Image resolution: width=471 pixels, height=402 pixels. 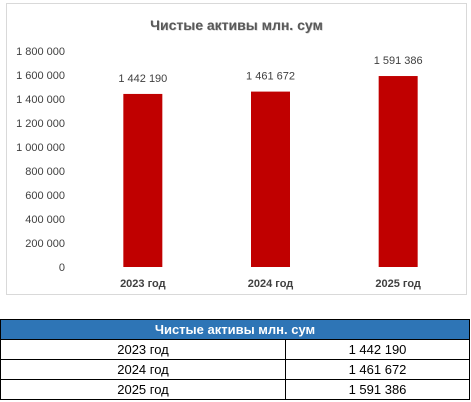 I want to click on y-tick-label: 600 000, so click(x=45, y=196).